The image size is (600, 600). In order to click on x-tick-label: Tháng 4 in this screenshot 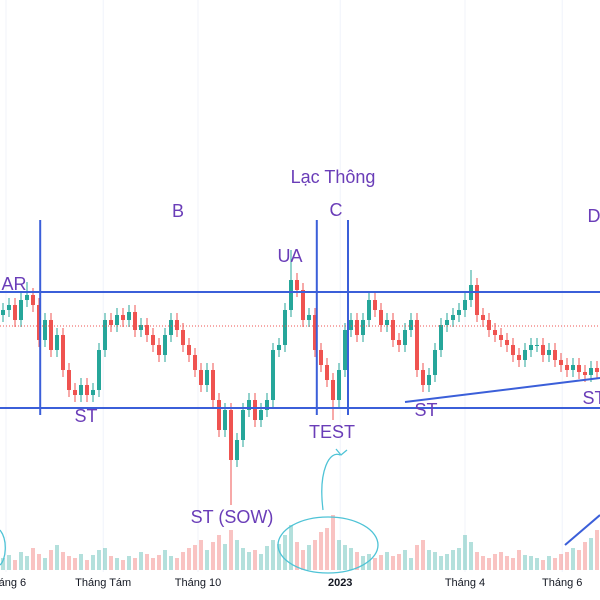, I will do `click(465, 583)`.